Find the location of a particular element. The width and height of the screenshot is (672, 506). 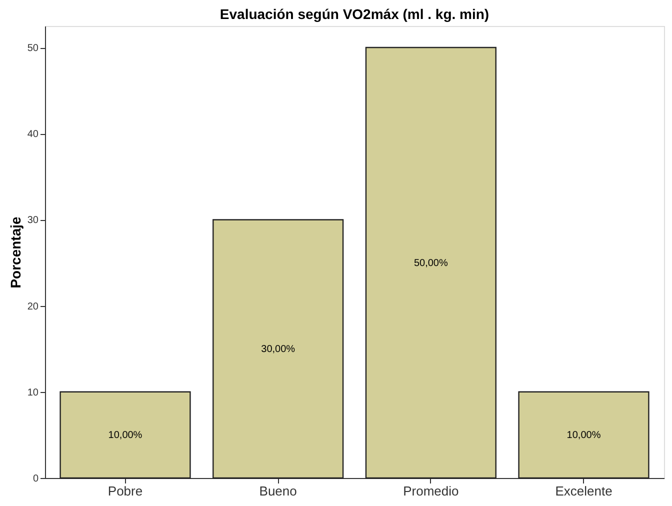

y-tick-label: 40 is located at coordinates (33, 134).